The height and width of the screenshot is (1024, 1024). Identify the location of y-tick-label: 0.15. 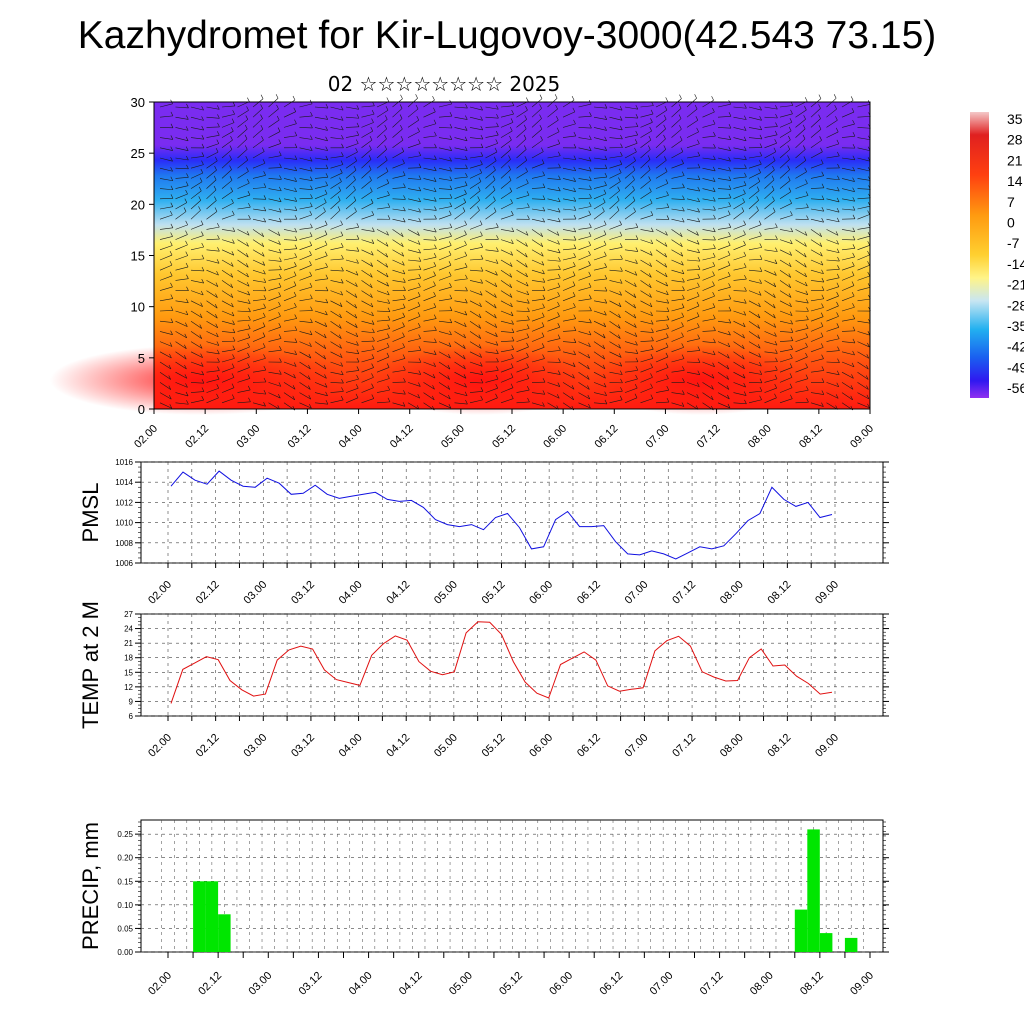
(125, 881).